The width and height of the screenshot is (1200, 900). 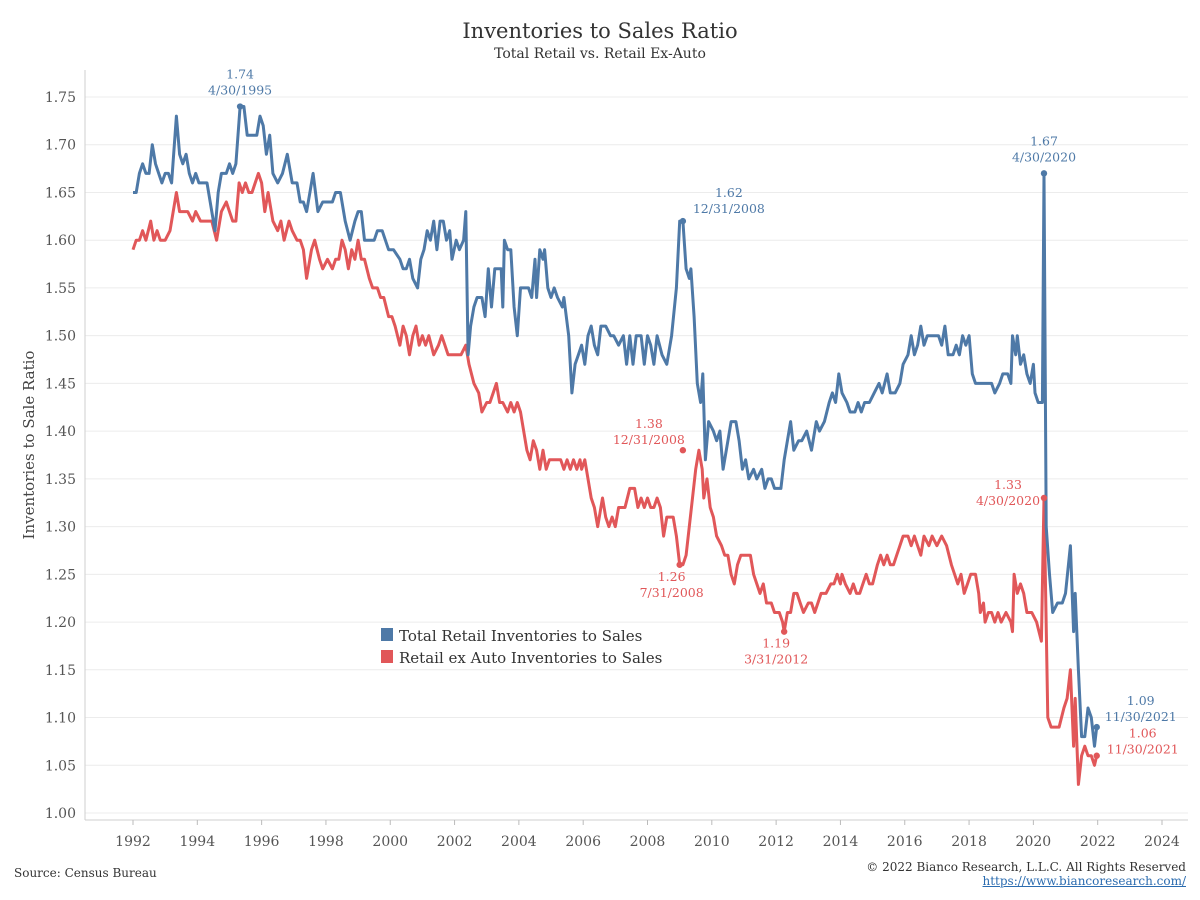 What do you see at coordinates (1008, 484) in the screenshot?
I see `annotation-value: 1.33` at bounding box center [1008, 484].